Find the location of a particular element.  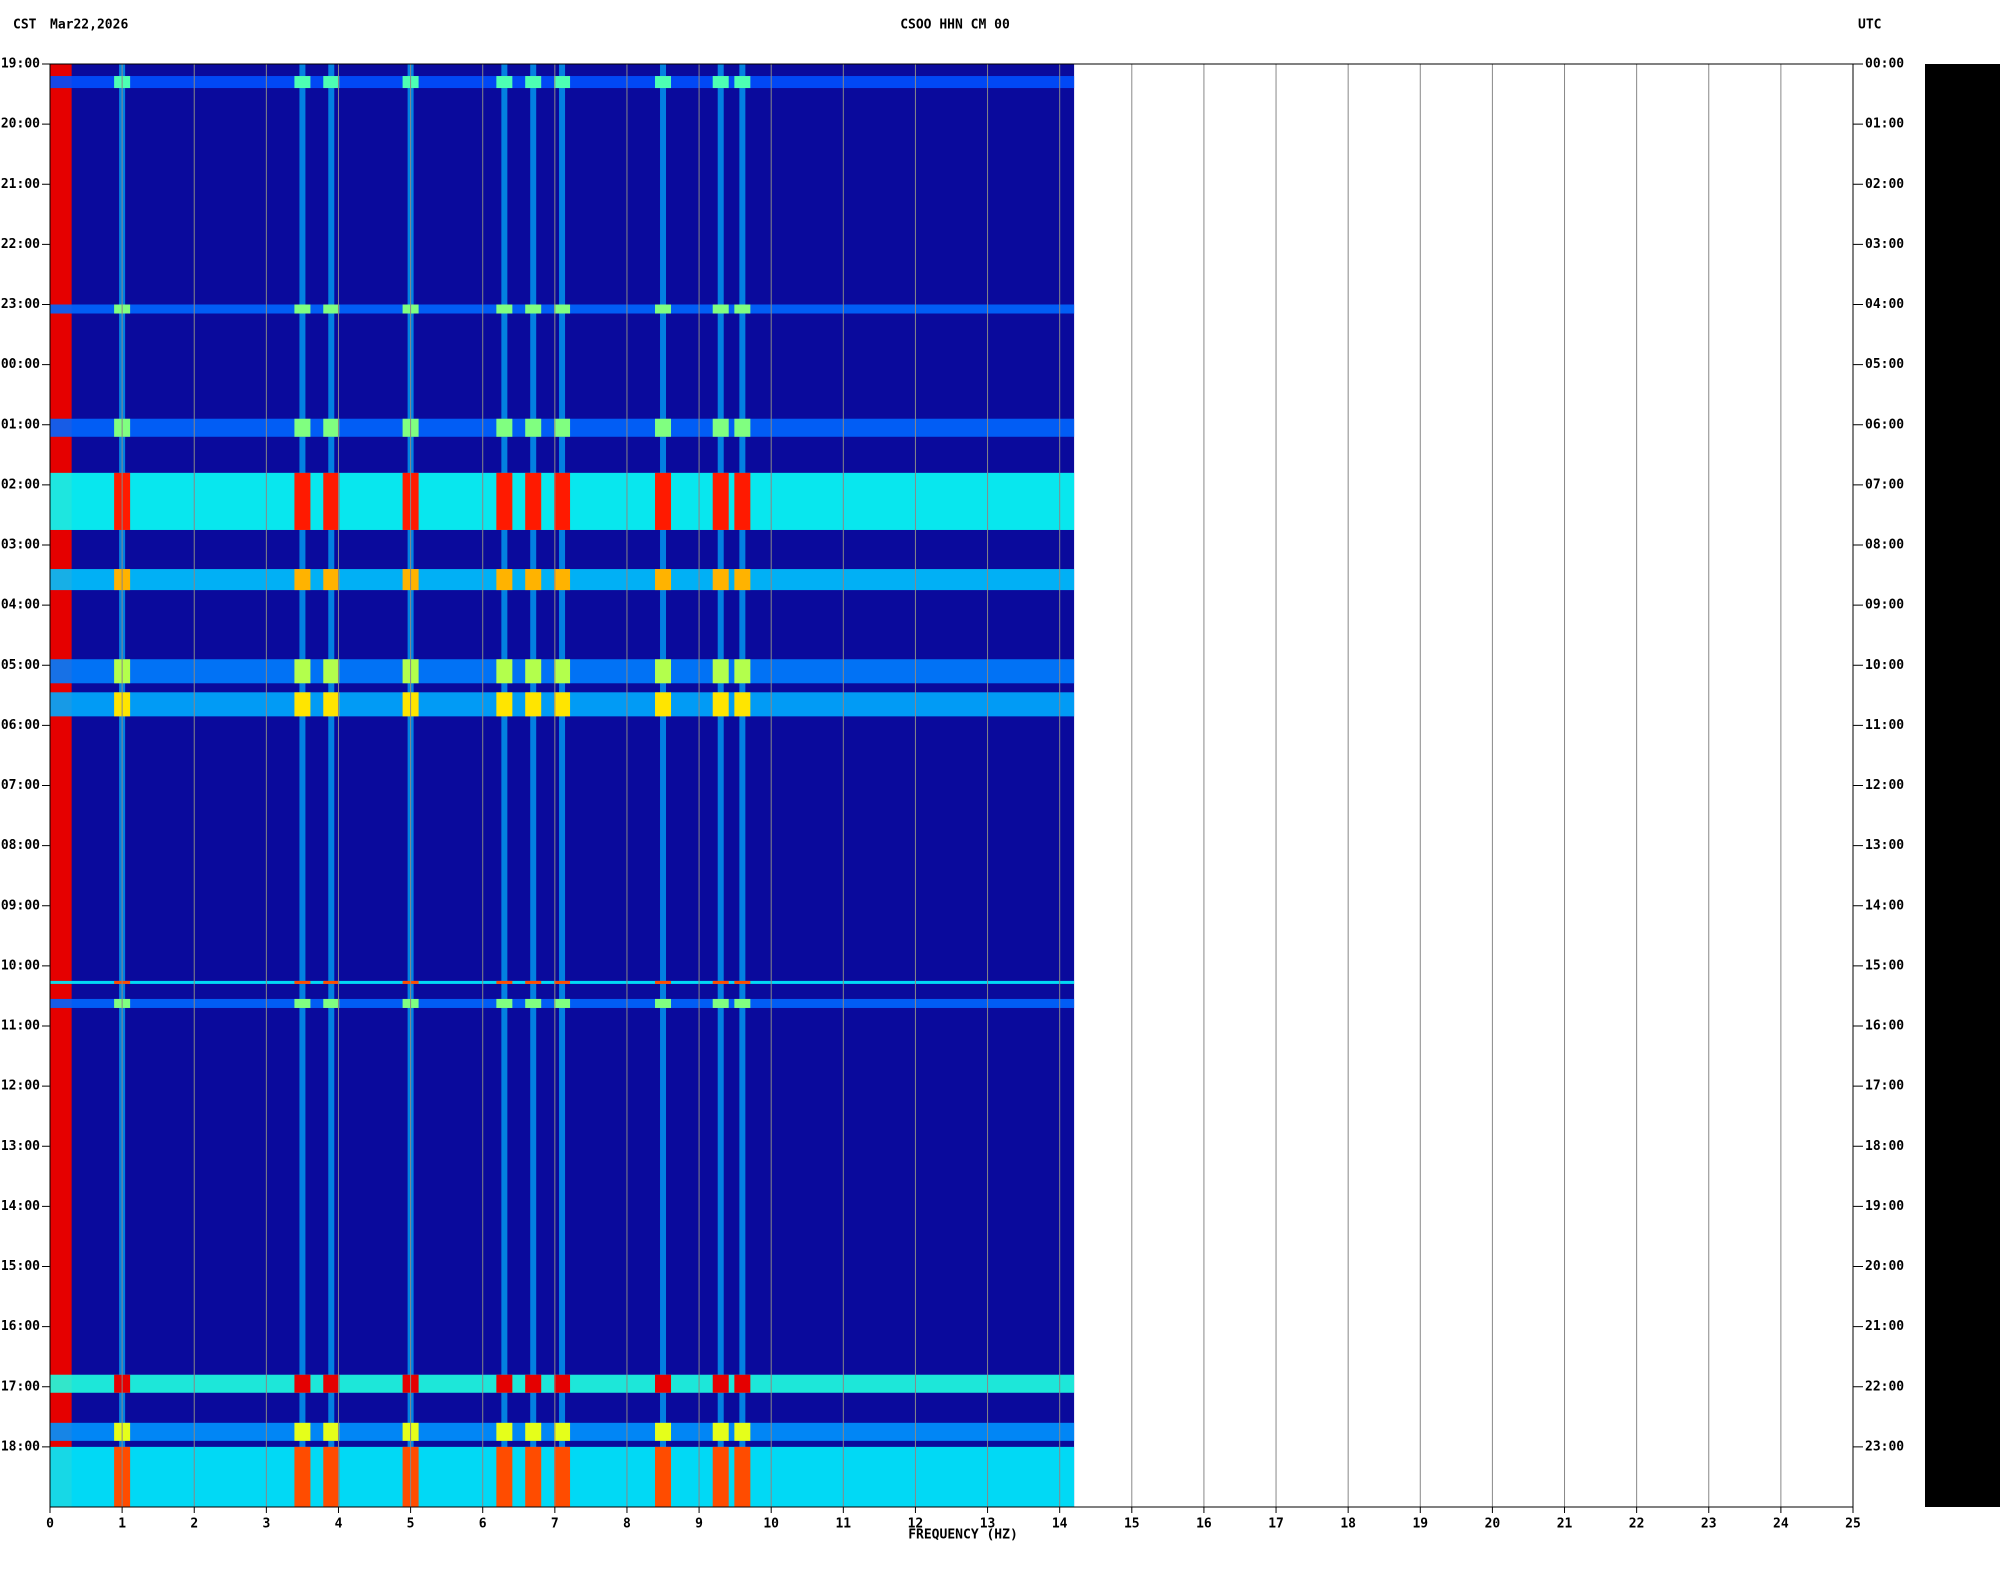

y2-tick-label: 20:00 is located at coordinates (1884, 1266).